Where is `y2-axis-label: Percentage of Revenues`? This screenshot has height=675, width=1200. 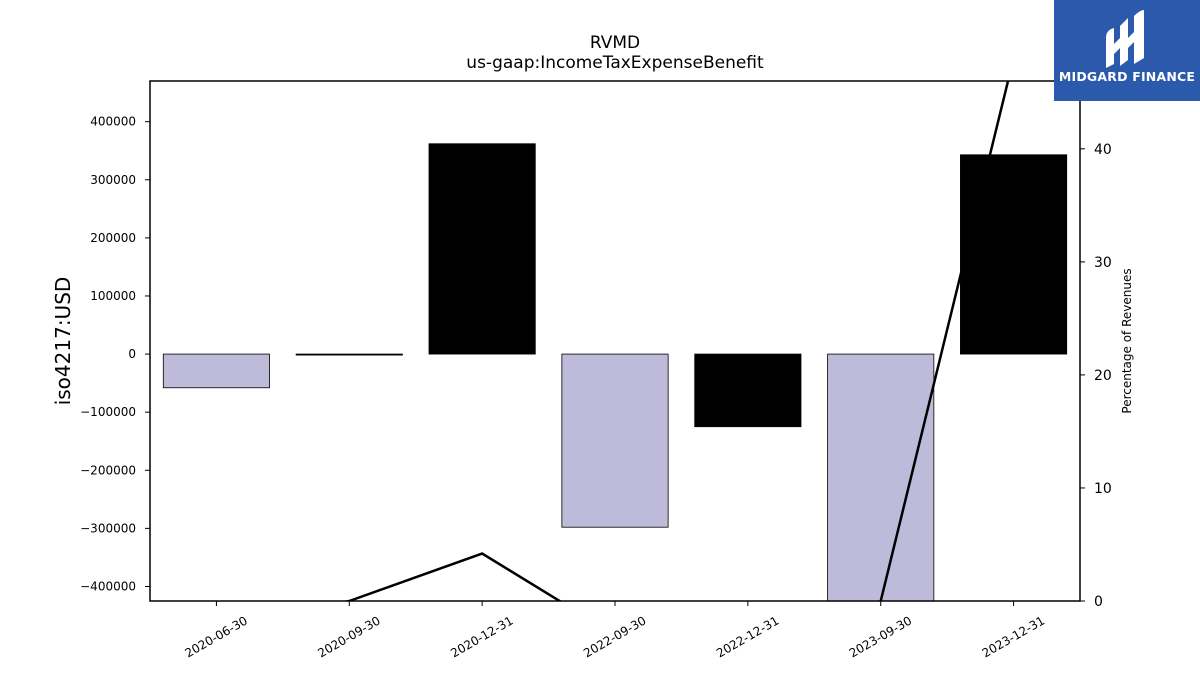 y2-axis-label: Percentage of Revenues is located at coordinates (1127, 340).